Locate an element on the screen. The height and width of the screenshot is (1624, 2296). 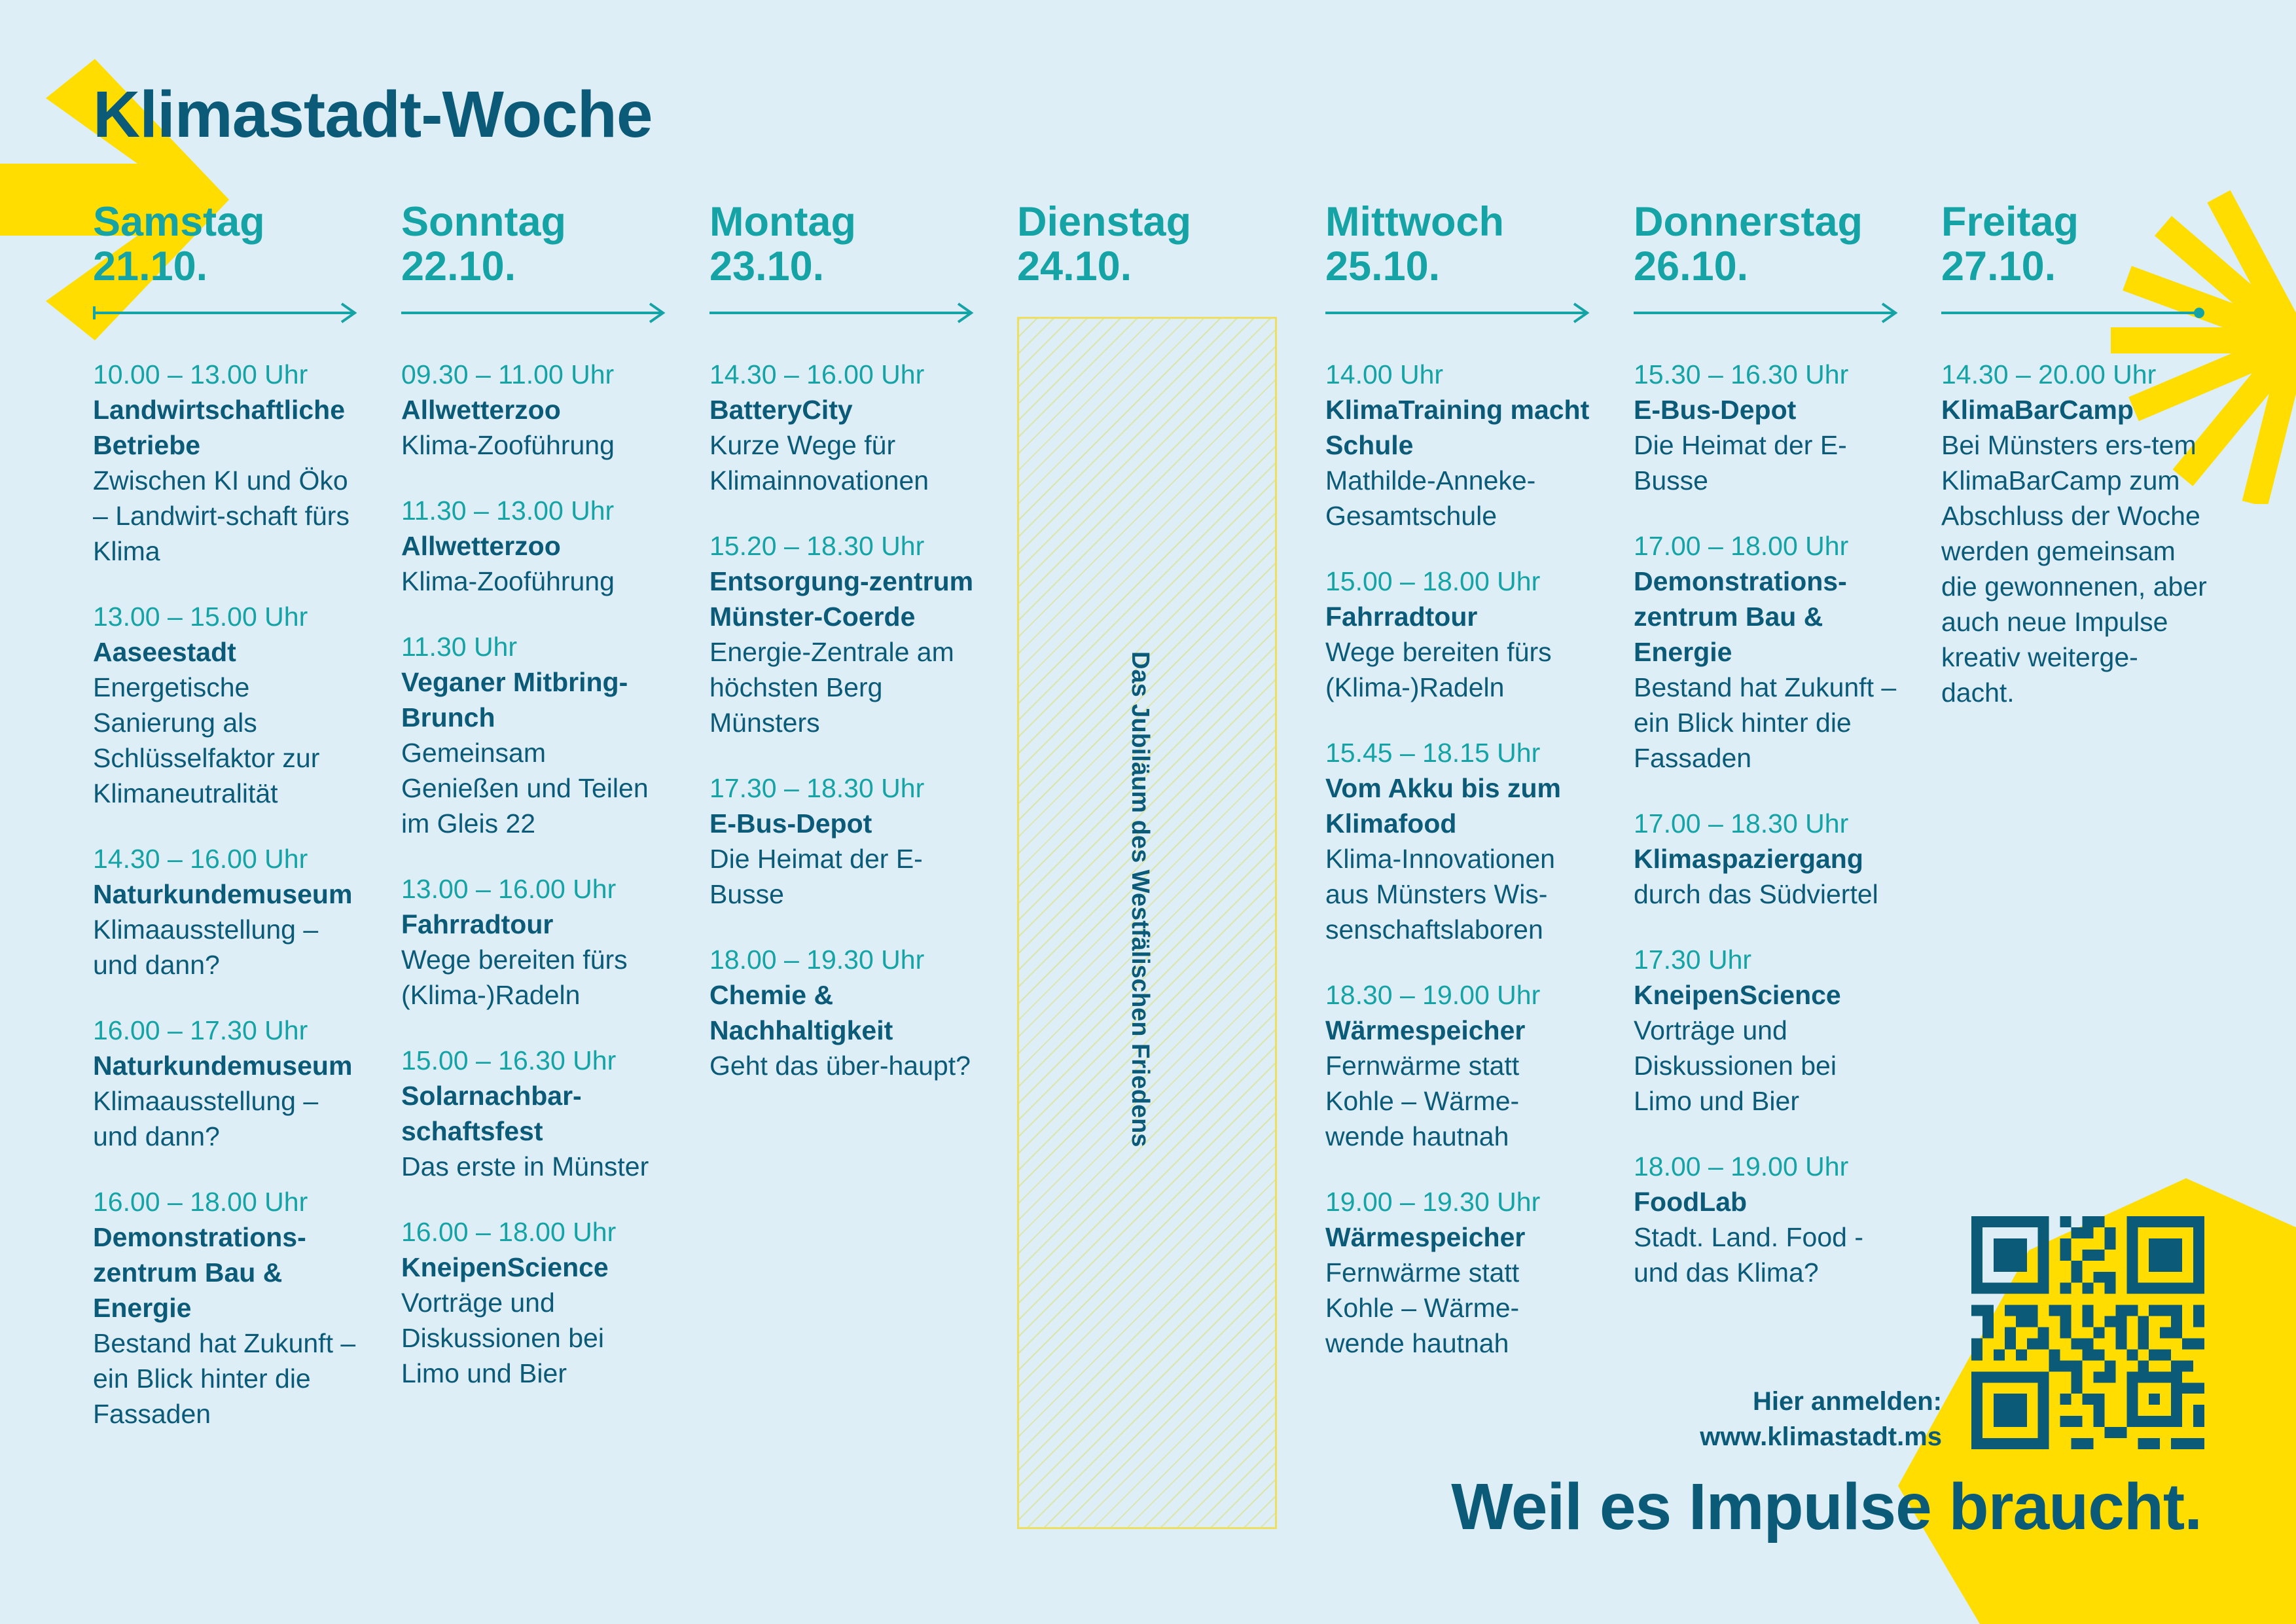
day-date: 27.10. is located at coordinates (1998, 266).